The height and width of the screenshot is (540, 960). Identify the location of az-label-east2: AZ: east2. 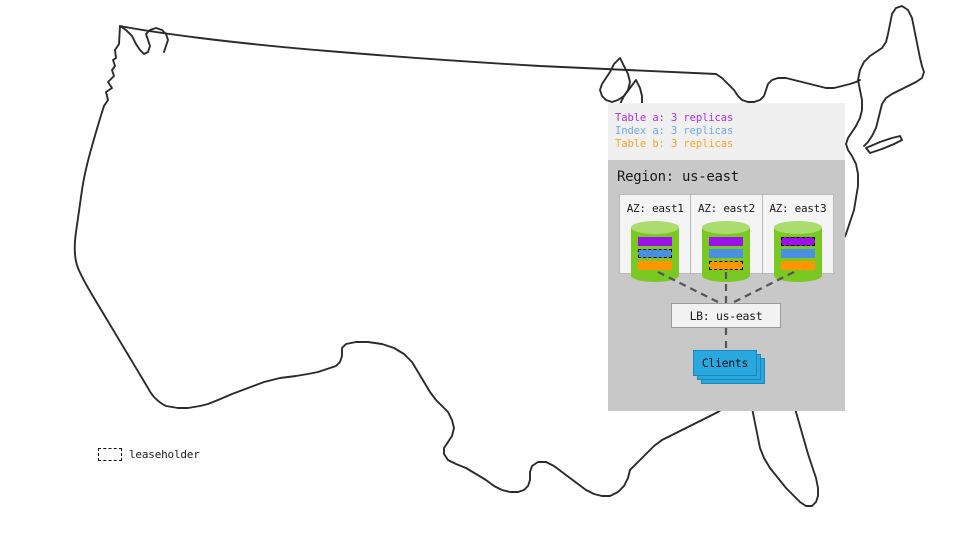
(726, 208).